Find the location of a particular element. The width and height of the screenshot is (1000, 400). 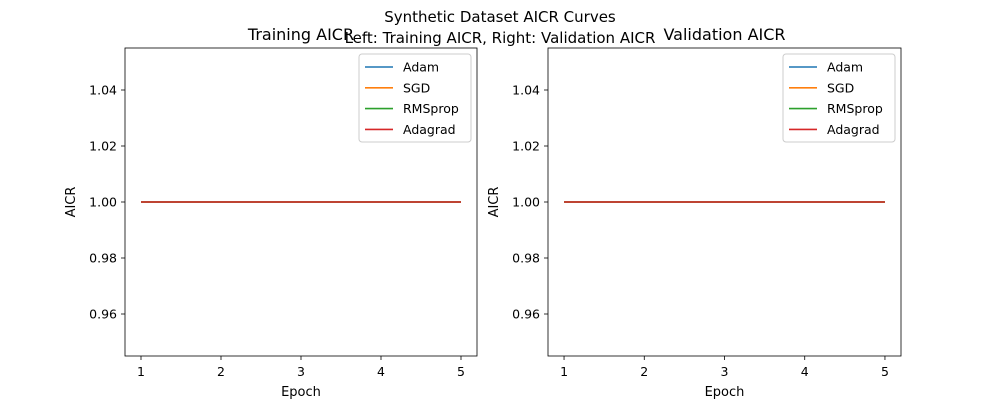

chart-title: Training AICR is located at coordinates (300, 34).